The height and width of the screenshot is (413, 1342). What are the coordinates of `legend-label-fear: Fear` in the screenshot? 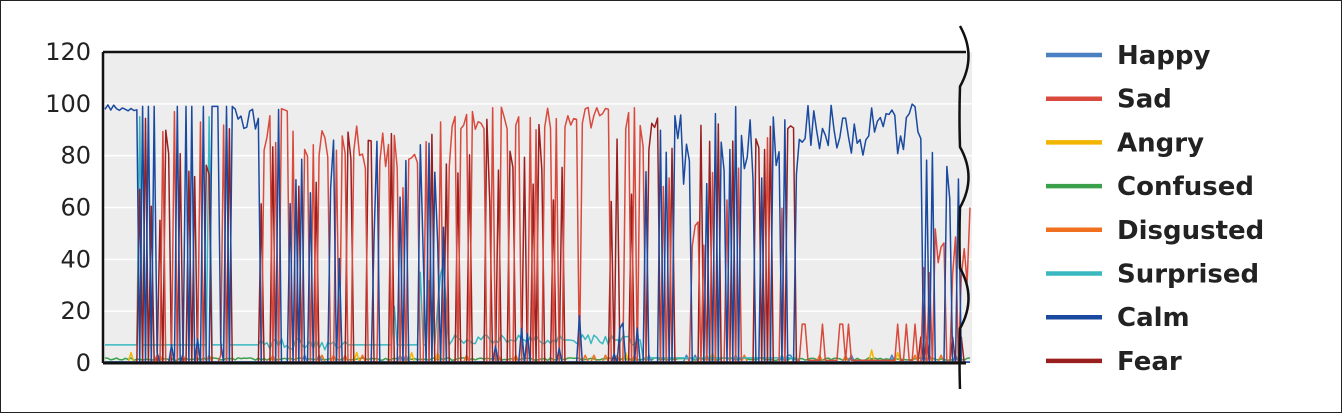 It's located at (1149, 362).